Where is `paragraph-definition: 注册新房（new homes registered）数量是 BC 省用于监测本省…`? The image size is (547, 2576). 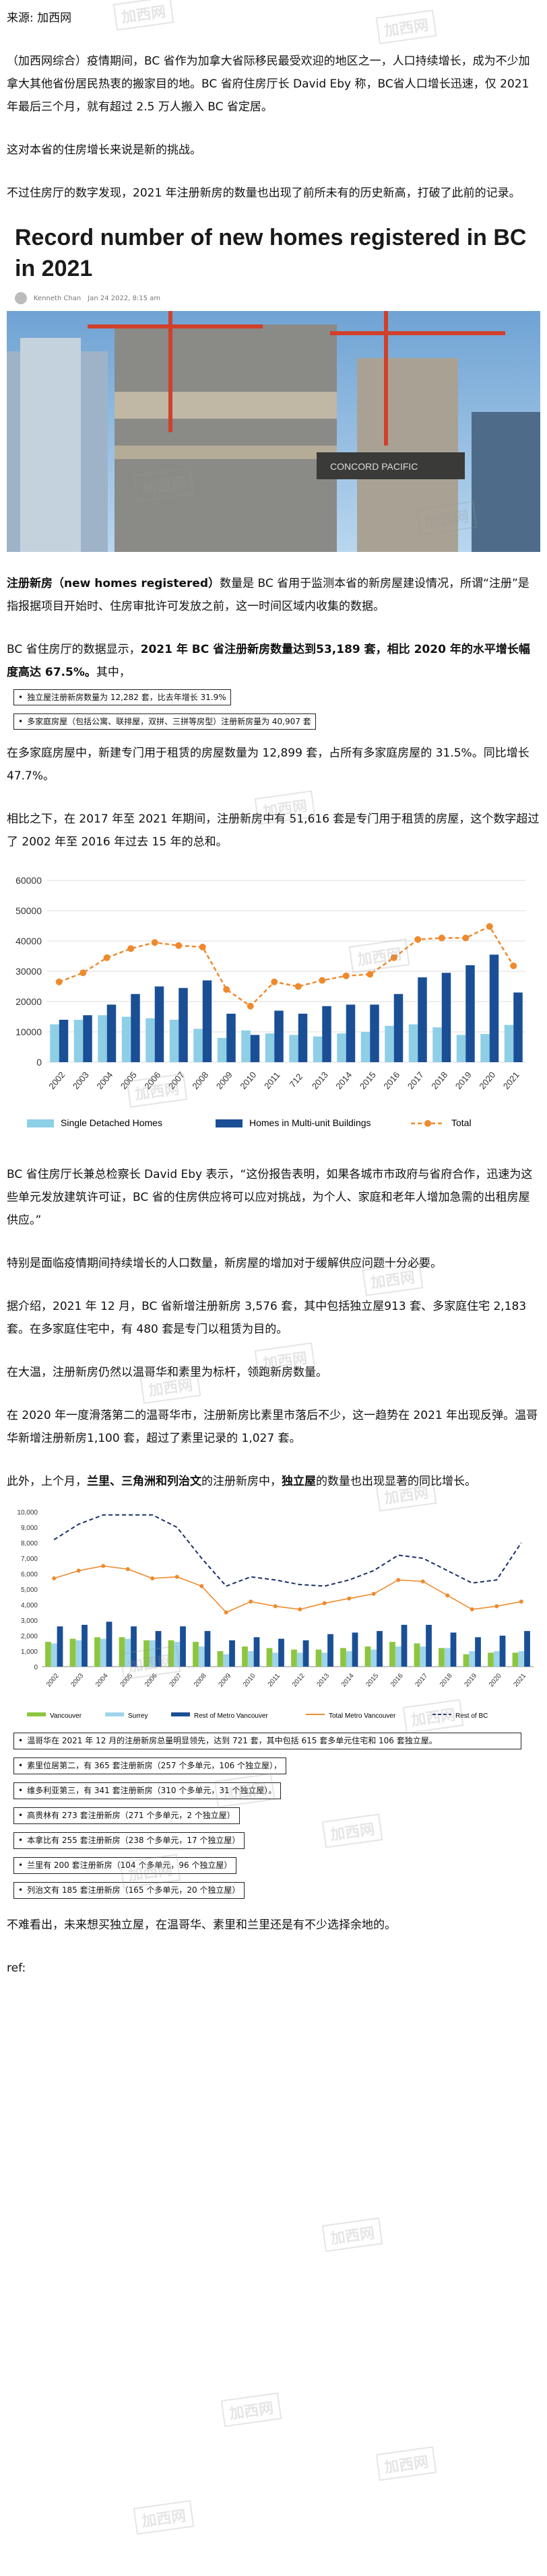 paragraph-definition: 注册新房（new homes registered）数量是 BC 省用于监测本省… is located at coordinates (273, 595).